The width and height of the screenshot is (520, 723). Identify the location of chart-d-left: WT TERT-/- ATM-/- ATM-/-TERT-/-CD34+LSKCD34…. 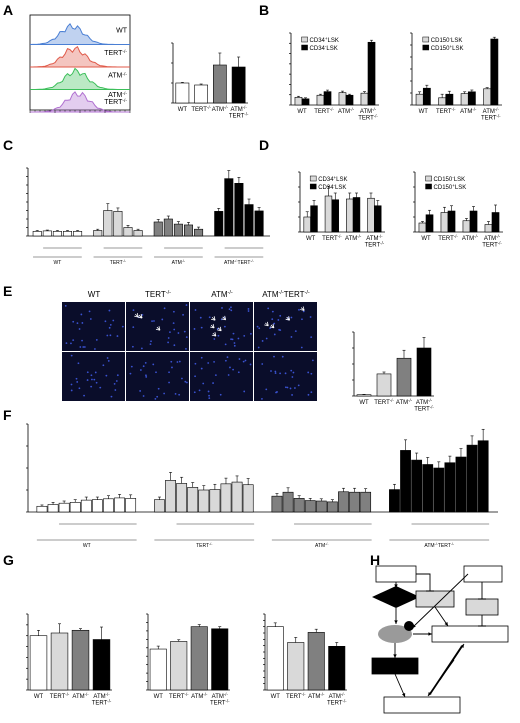
(341, 210).